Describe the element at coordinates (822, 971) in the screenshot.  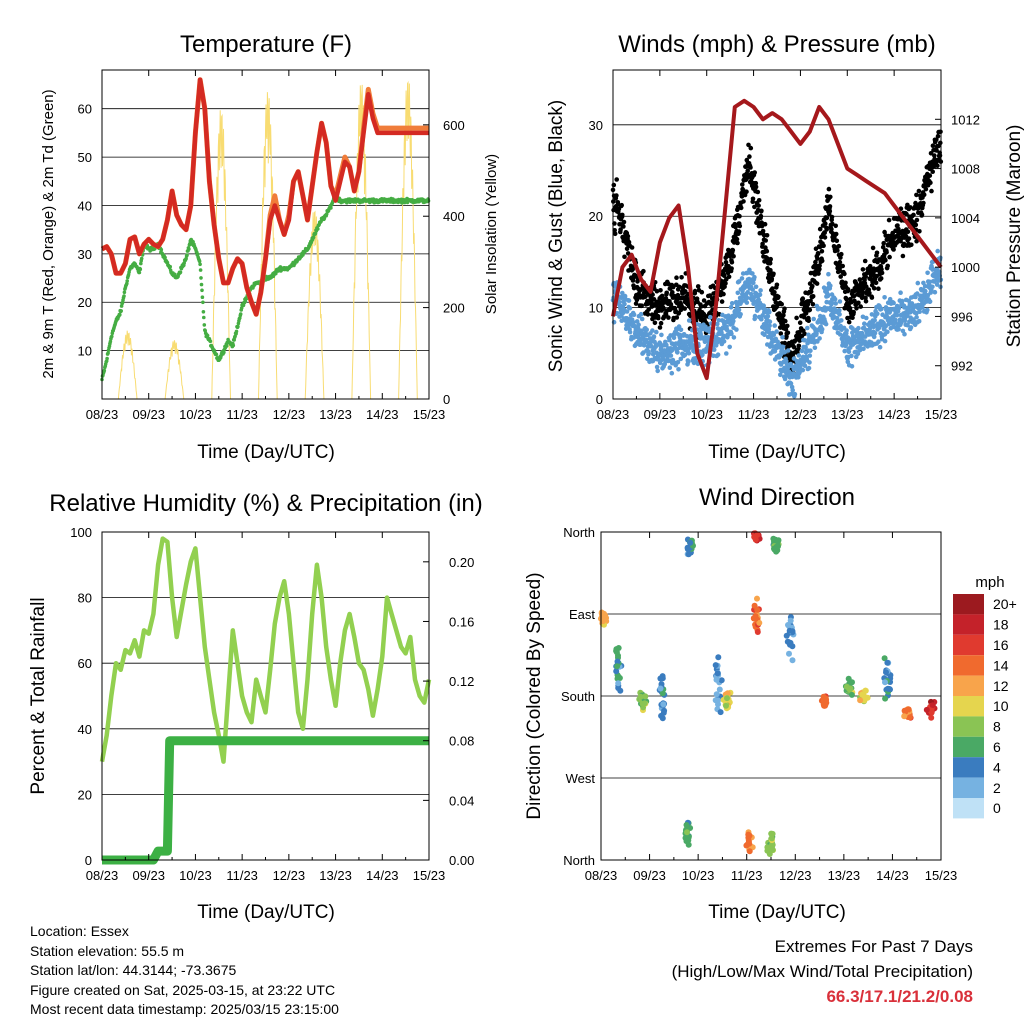
I see `extremes-subtitle: (High/Low/Max Wind/Total Precipitation)` at that location.